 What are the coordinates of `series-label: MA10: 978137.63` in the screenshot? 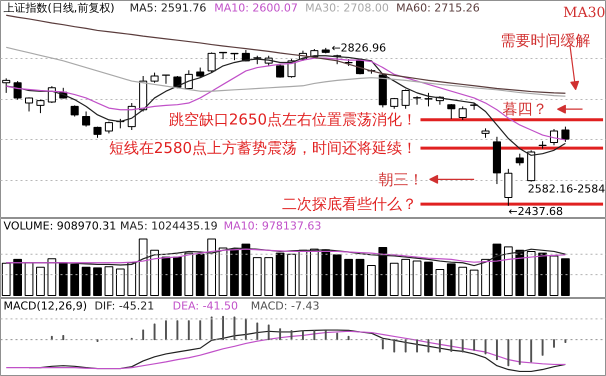 It's located at (273, 226).